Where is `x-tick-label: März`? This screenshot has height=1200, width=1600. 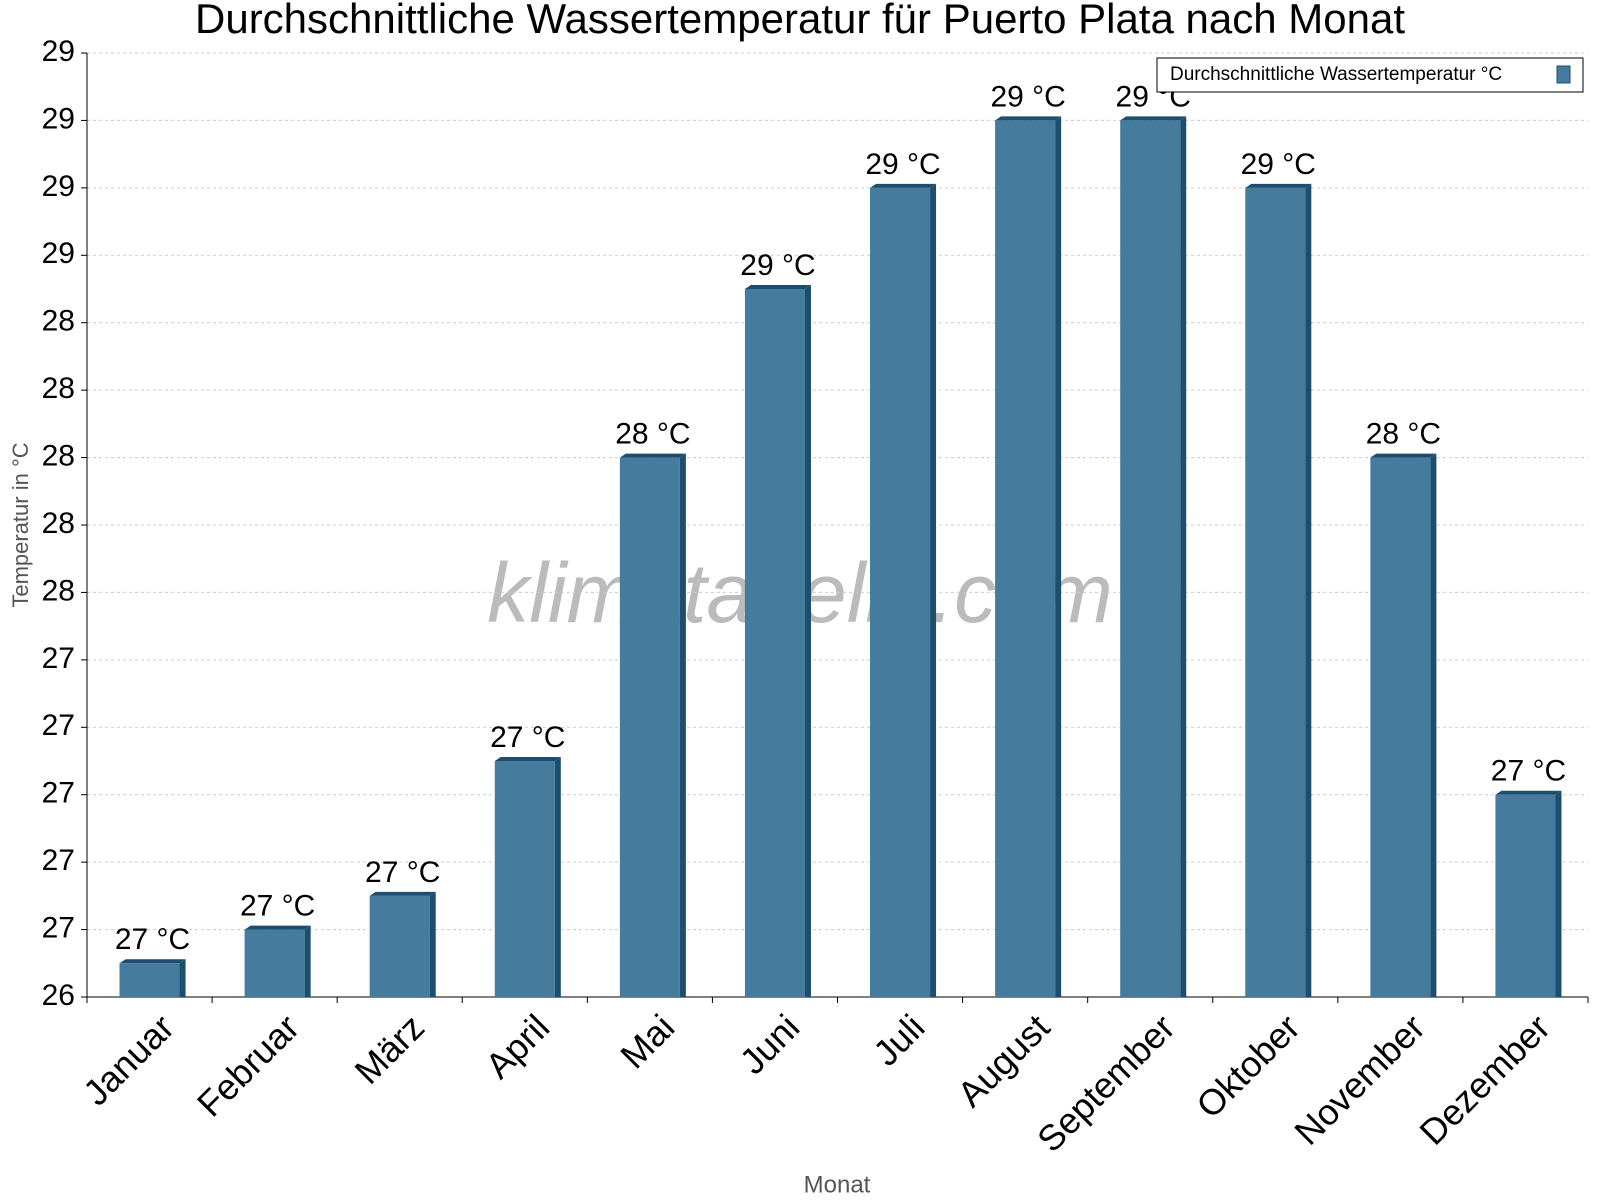
x-tick-label: März is located at coordinates (390, 1049).